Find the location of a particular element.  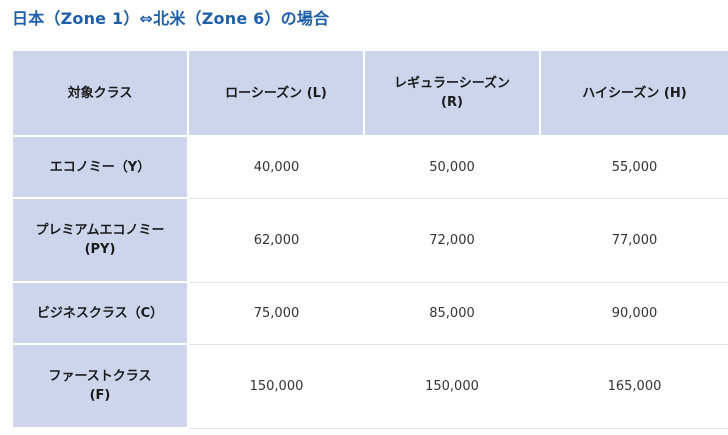

table-row: エコノミー（Y） 40,000 50,000 55,000 is located at coordinates (369, 167).